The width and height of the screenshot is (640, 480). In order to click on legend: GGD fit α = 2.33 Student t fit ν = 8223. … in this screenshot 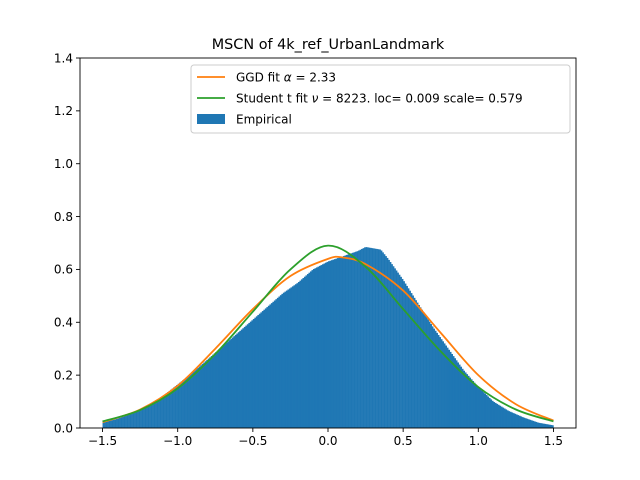, I will do `click(380, 99)`.